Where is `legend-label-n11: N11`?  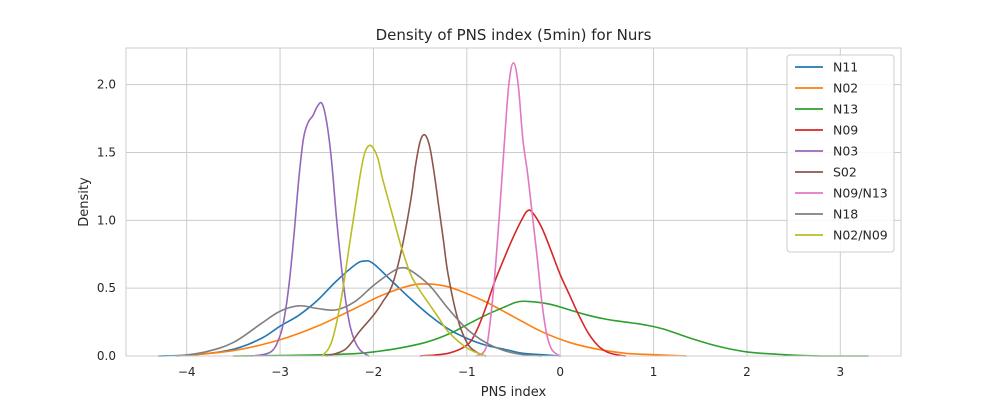 legend-label-n11: N11 is located at coordinates (845, 67).